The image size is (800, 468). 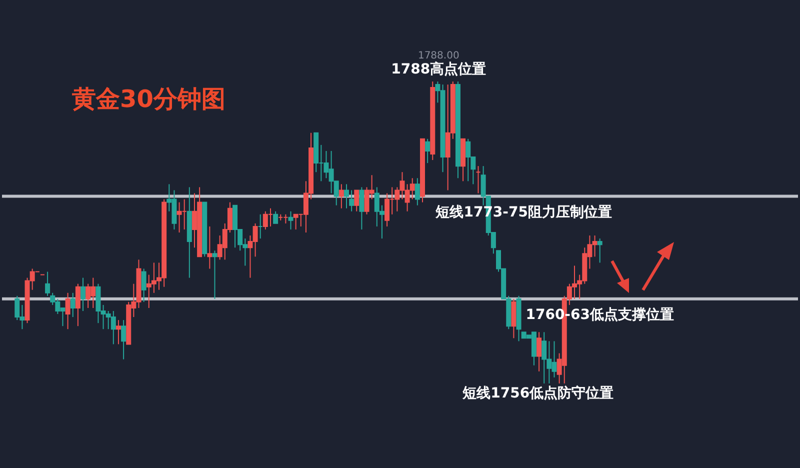 What do you see at coordinates (438, 69) in the screenshot?
I see `annotation: 1788高点位置` at bounding box center [438, 69].